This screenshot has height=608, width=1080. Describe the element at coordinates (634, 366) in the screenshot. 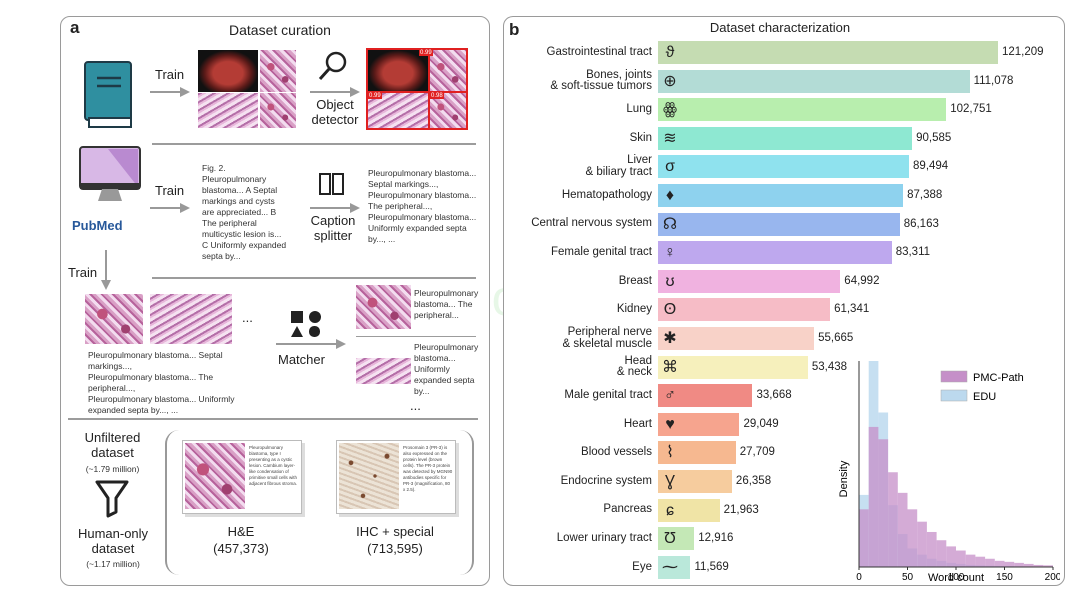

I see `category-label: Head & neck` at that location.